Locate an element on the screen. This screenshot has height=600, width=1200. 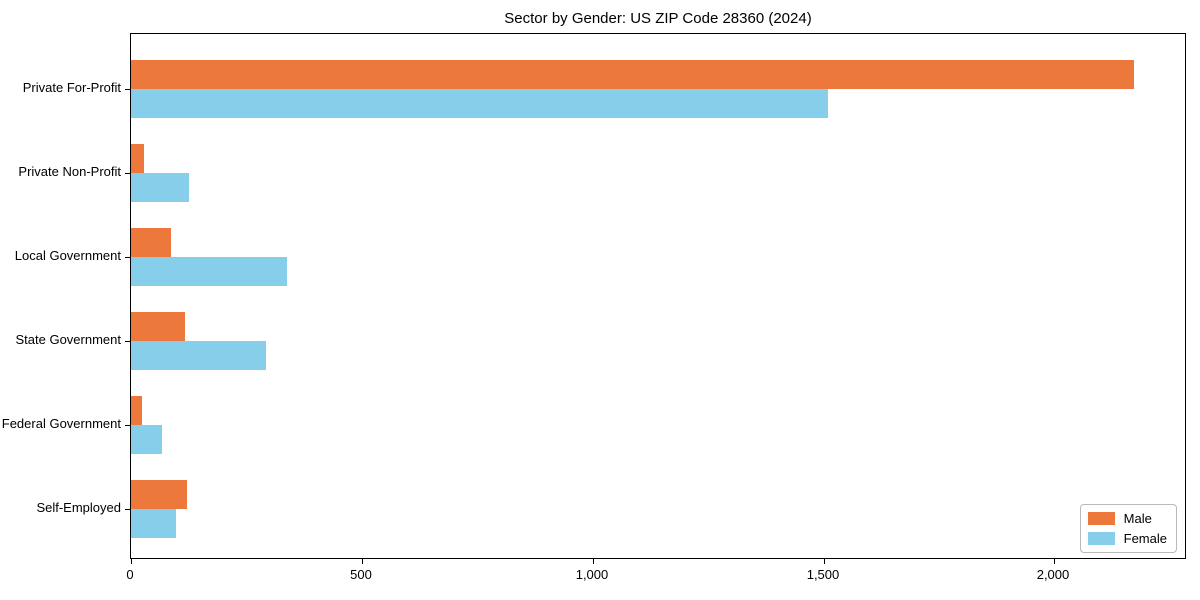
legend-item-male: Male is located at coordinates (1127, 518).